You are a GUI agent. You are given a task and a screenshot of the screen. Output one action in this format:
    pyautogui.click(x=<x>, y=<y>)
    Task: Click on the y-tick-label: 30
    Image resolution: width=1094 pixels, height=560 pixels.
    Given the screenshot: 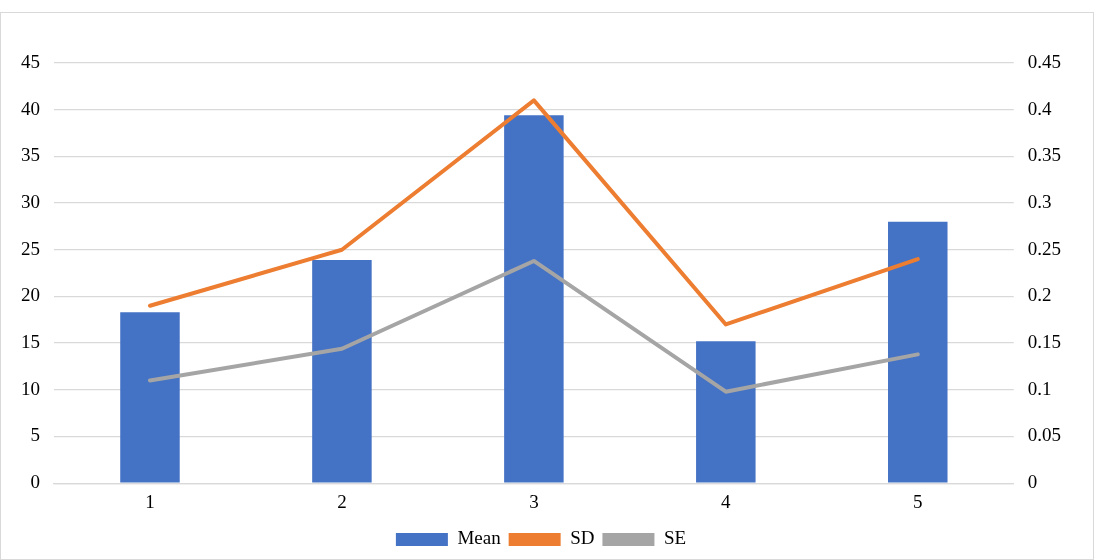 What is the action you would take?
    pyautogui.click(x=30, y=202)
    